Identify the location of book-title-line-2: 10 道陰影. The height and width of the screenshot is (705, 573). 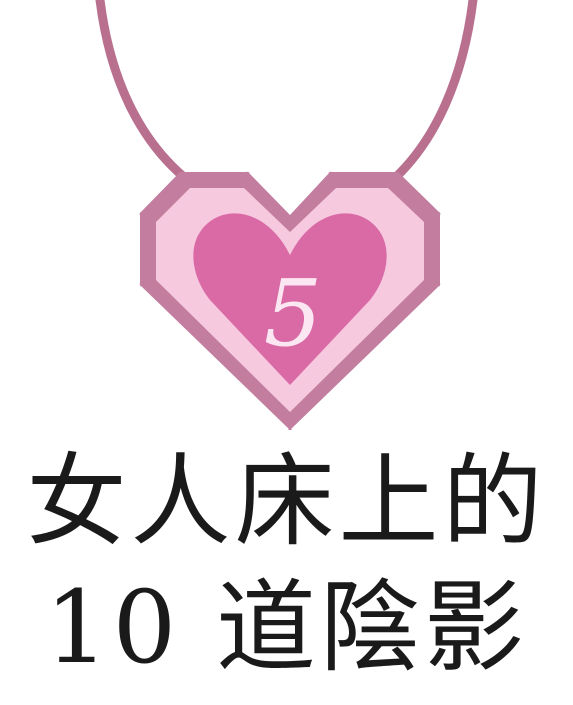
(286, 627).